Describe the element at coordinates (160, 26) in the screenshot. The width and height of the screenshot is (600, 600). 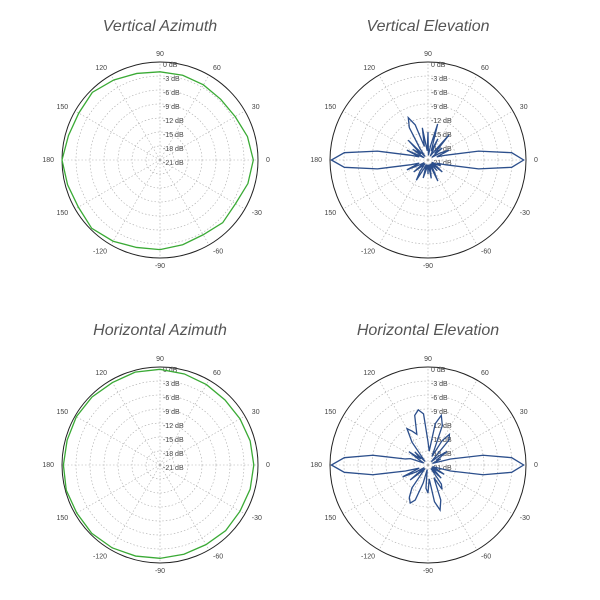
I see `chart-title: Vertical Azimuth` at that location.